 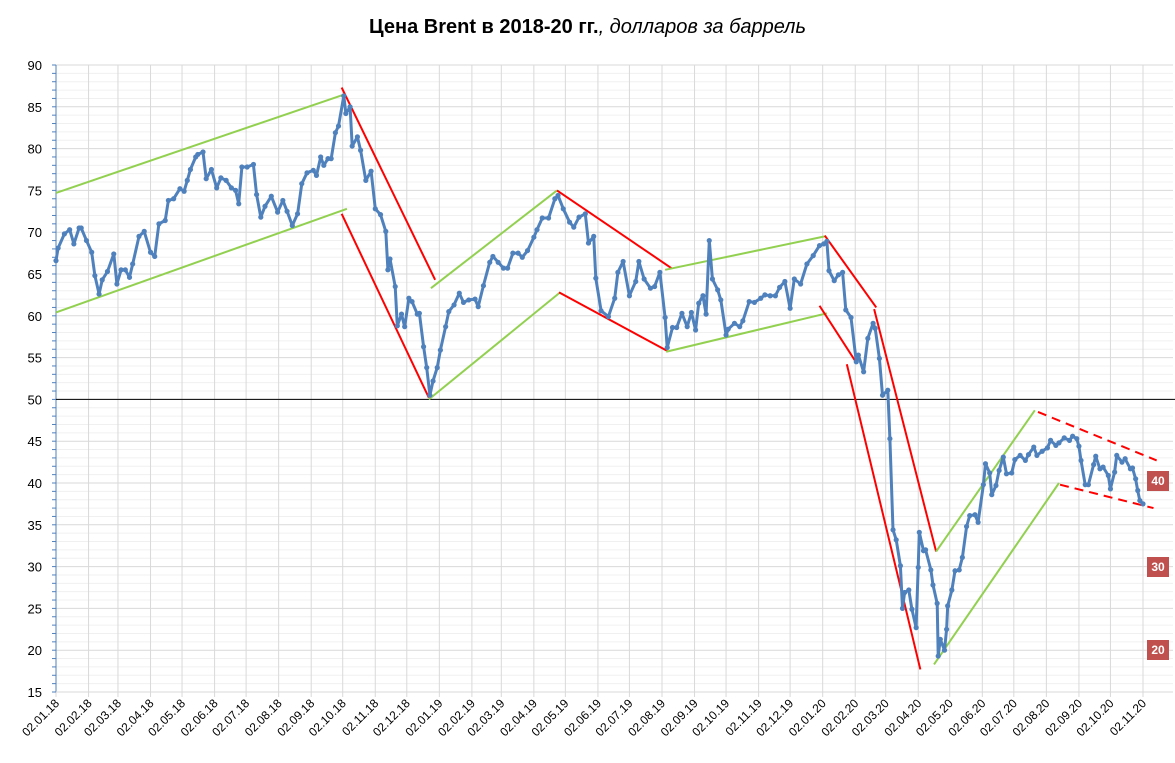 What do you see at coordinates (35, 650) in the screenshot?
I see `y-tick-label: 20` at bounding box center [35, 650].